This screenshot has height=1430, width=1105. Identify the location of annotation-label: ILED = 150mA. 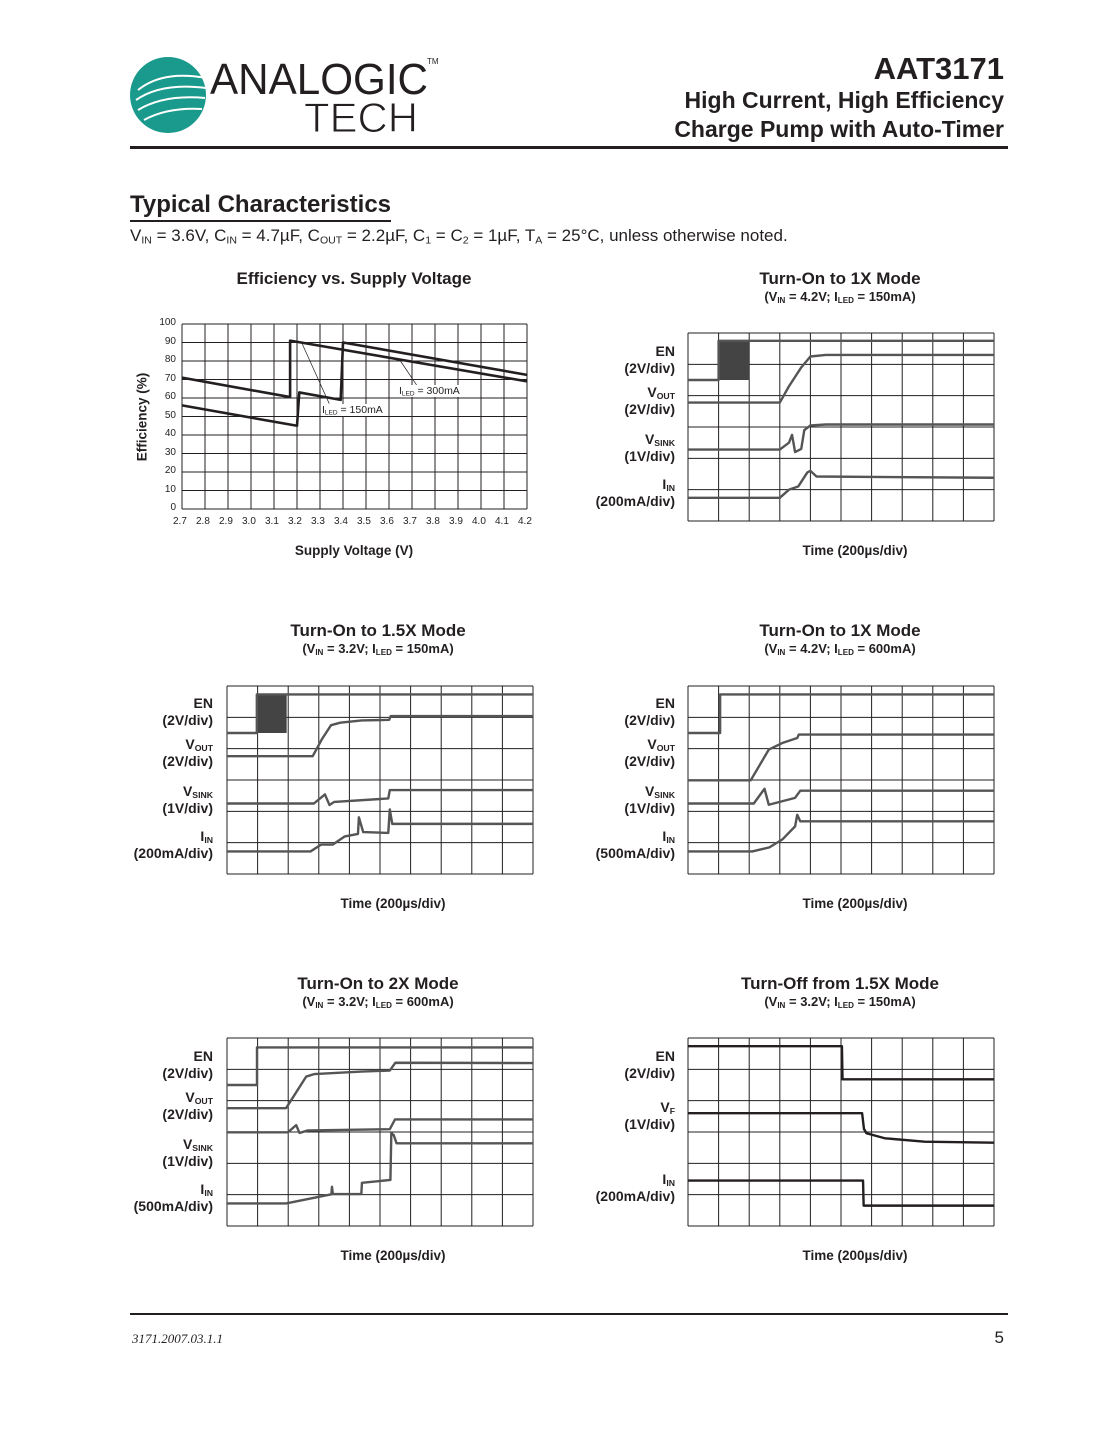
(352, 410).